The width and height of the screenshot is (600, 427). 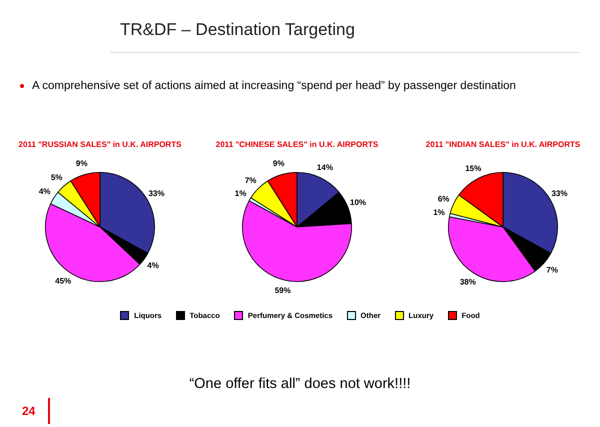 What do you see at coordinates (56, 177) in the screenshot?
I see `data-label: 5%` at bounding box center [56, 177].